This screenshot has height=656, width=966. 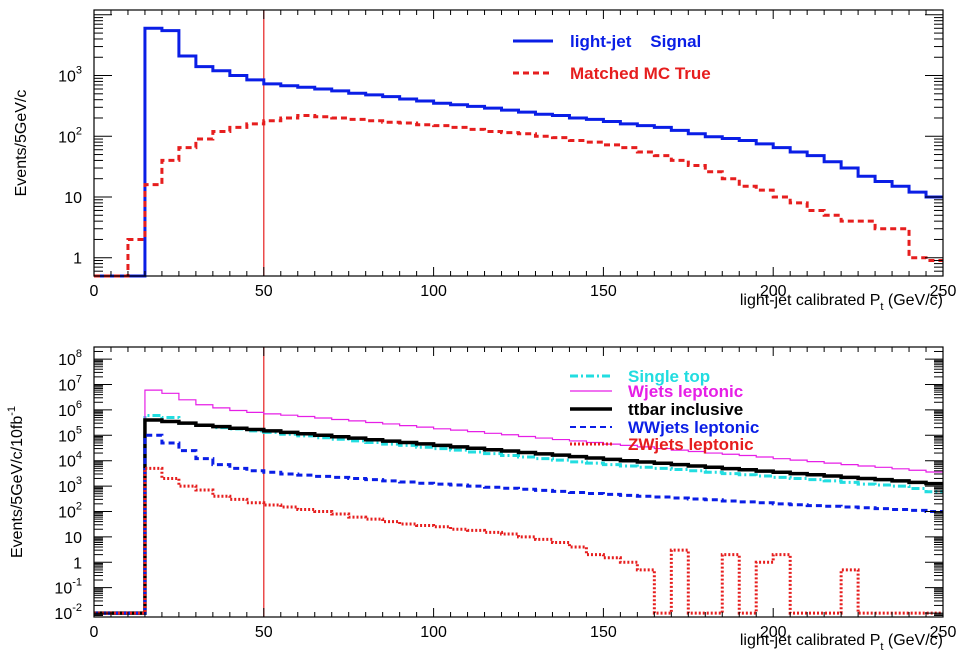 What do you see at coordinates (70, 358) in the screenshot?
I see `bottom-y-tick-label: 10⁸` at bounding box center [70, 358].